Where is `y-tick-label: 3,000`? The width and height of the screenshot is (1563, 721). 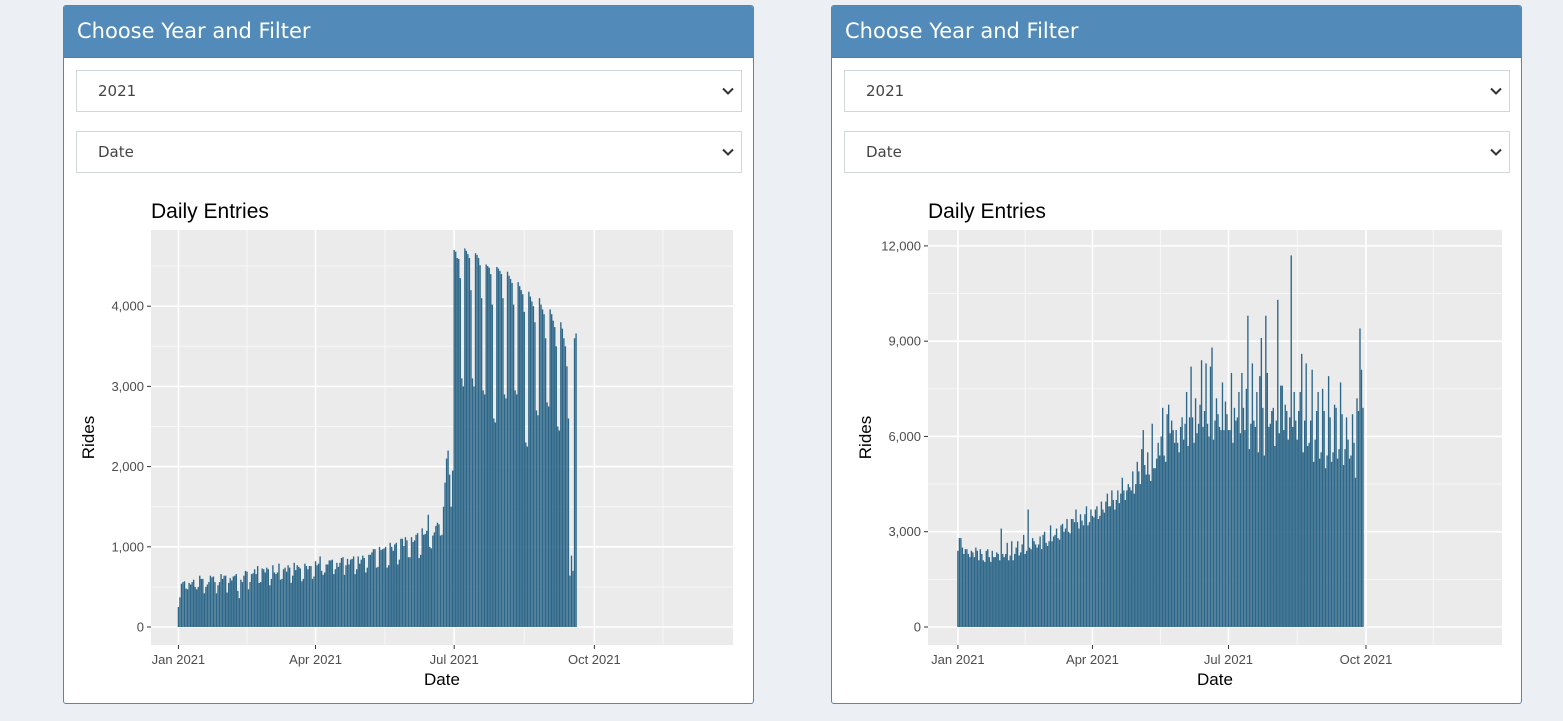 y-tick-label: 3,000 is located at coordinates (127, 386).